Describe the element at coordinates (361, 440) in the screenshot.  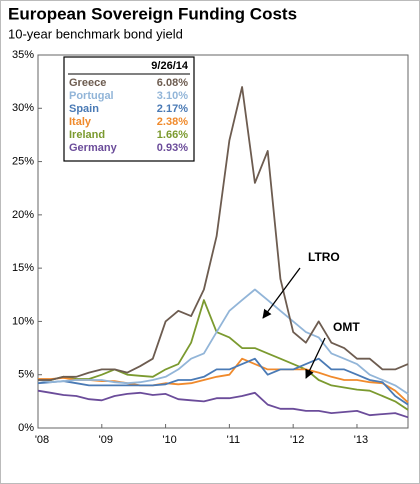
I see `x-tick-label: '13` at that location.